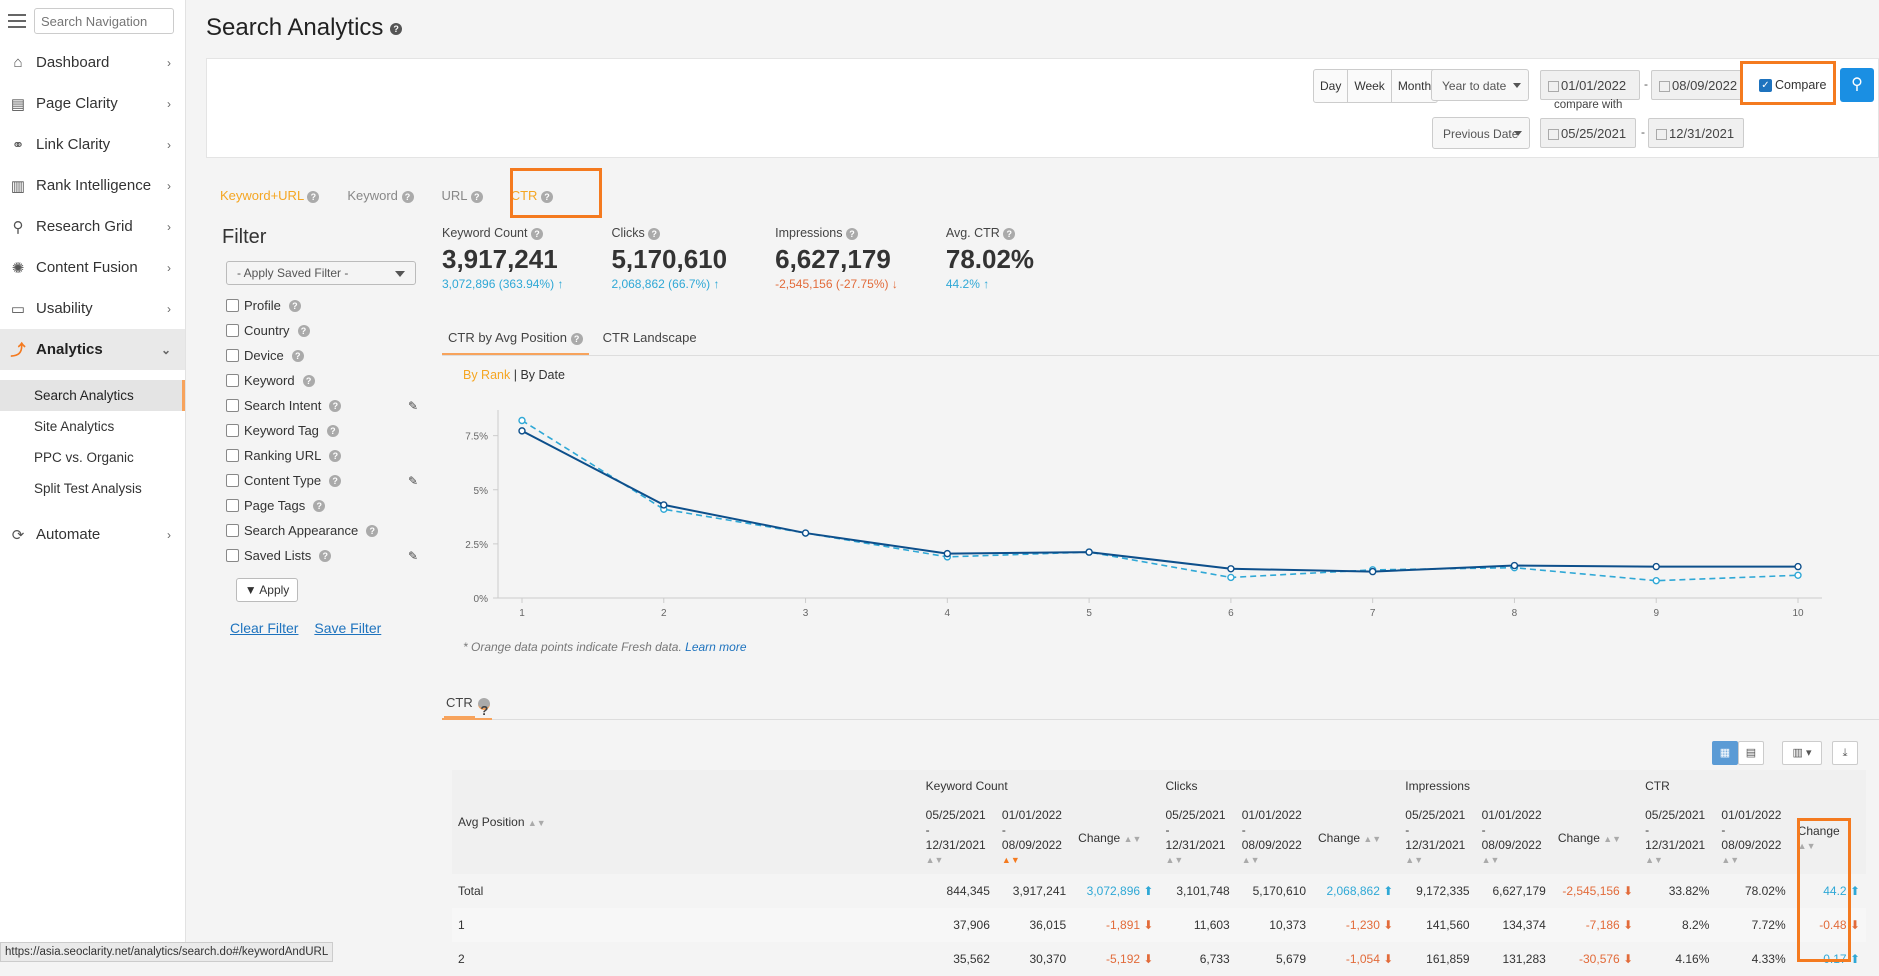  What do you see at coordinates (320, 430) in the screenshot?
I see `filter-option-keyword-tag: Keyword Tag?` at bounding box center [320, 430].